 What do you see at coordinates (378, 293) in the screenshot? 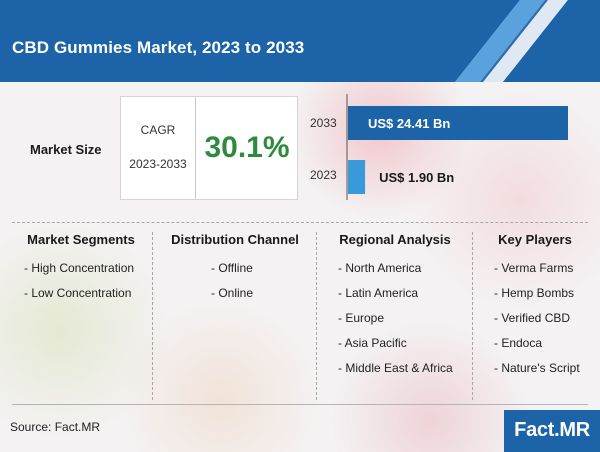
I see `list-item: - Latin America` at bounding box center [378, 293].